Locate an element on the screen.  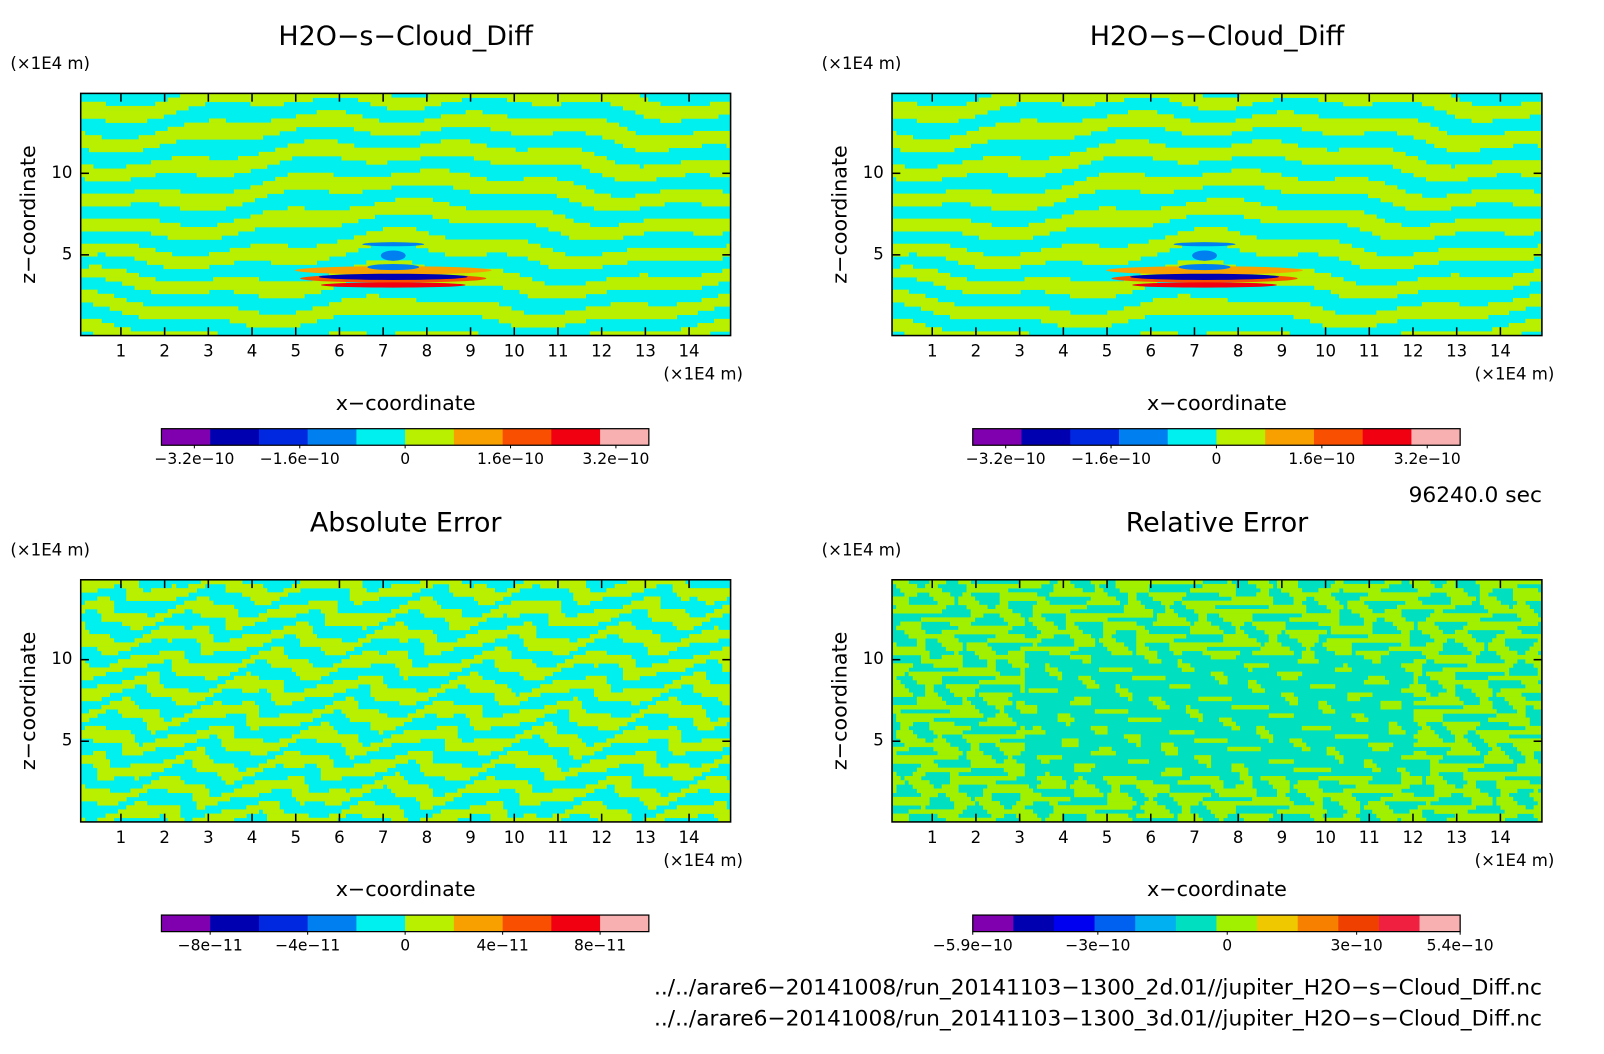
x-tick-label: 9 is located at coordinates (470, 351).